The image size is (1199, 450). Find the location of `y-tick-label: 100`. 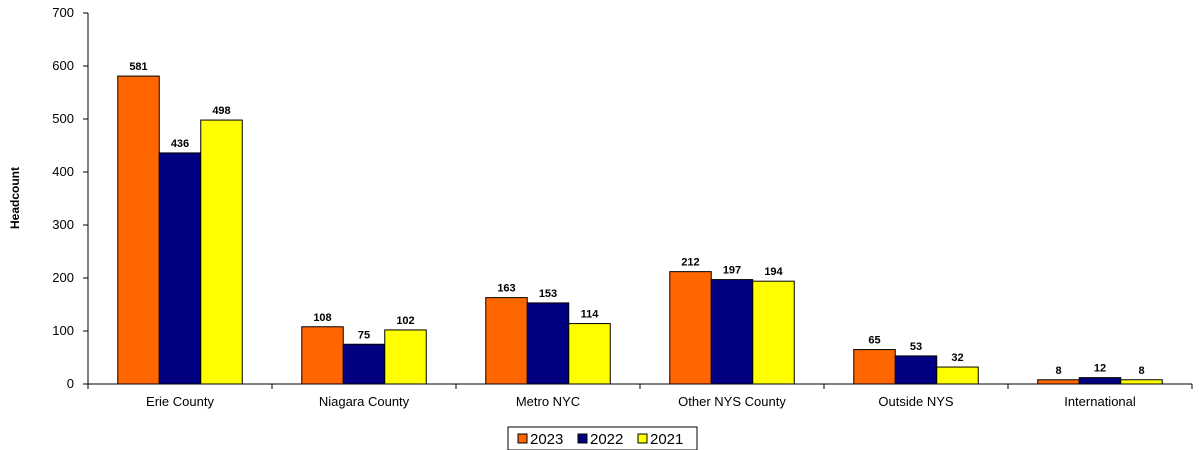

y-tick-label: 100 is located at coordinates (63, 330).